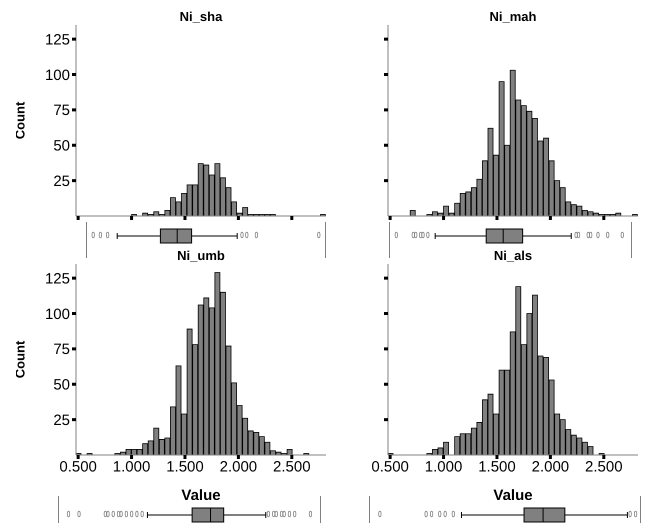  Describe the element at coordinates (513, 255) in the screenshot. I see `chart-title: Ni_als` at that location.